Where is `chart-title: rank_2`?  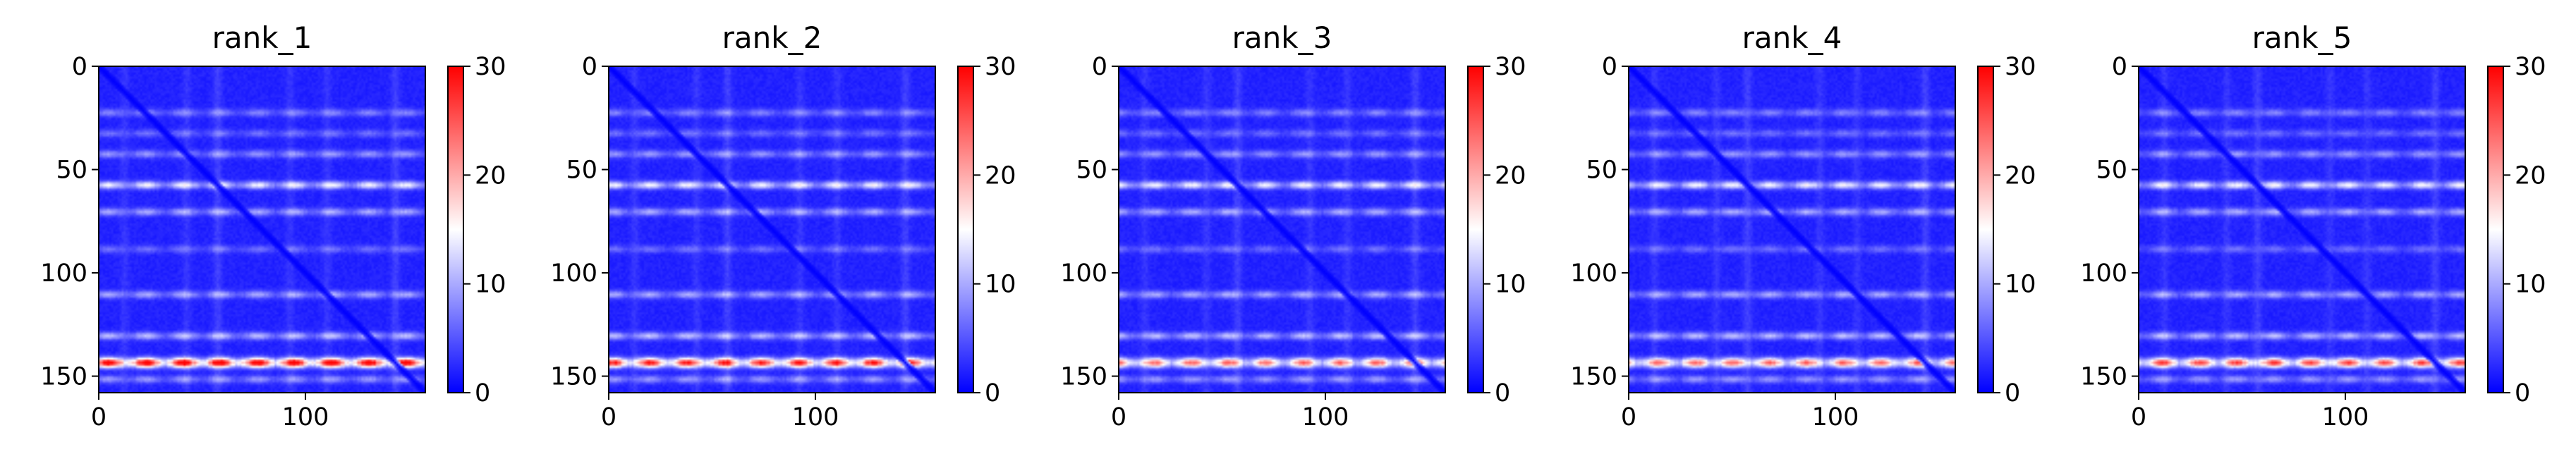
chart-title: rank_2 is located at coordinates (772, 37).